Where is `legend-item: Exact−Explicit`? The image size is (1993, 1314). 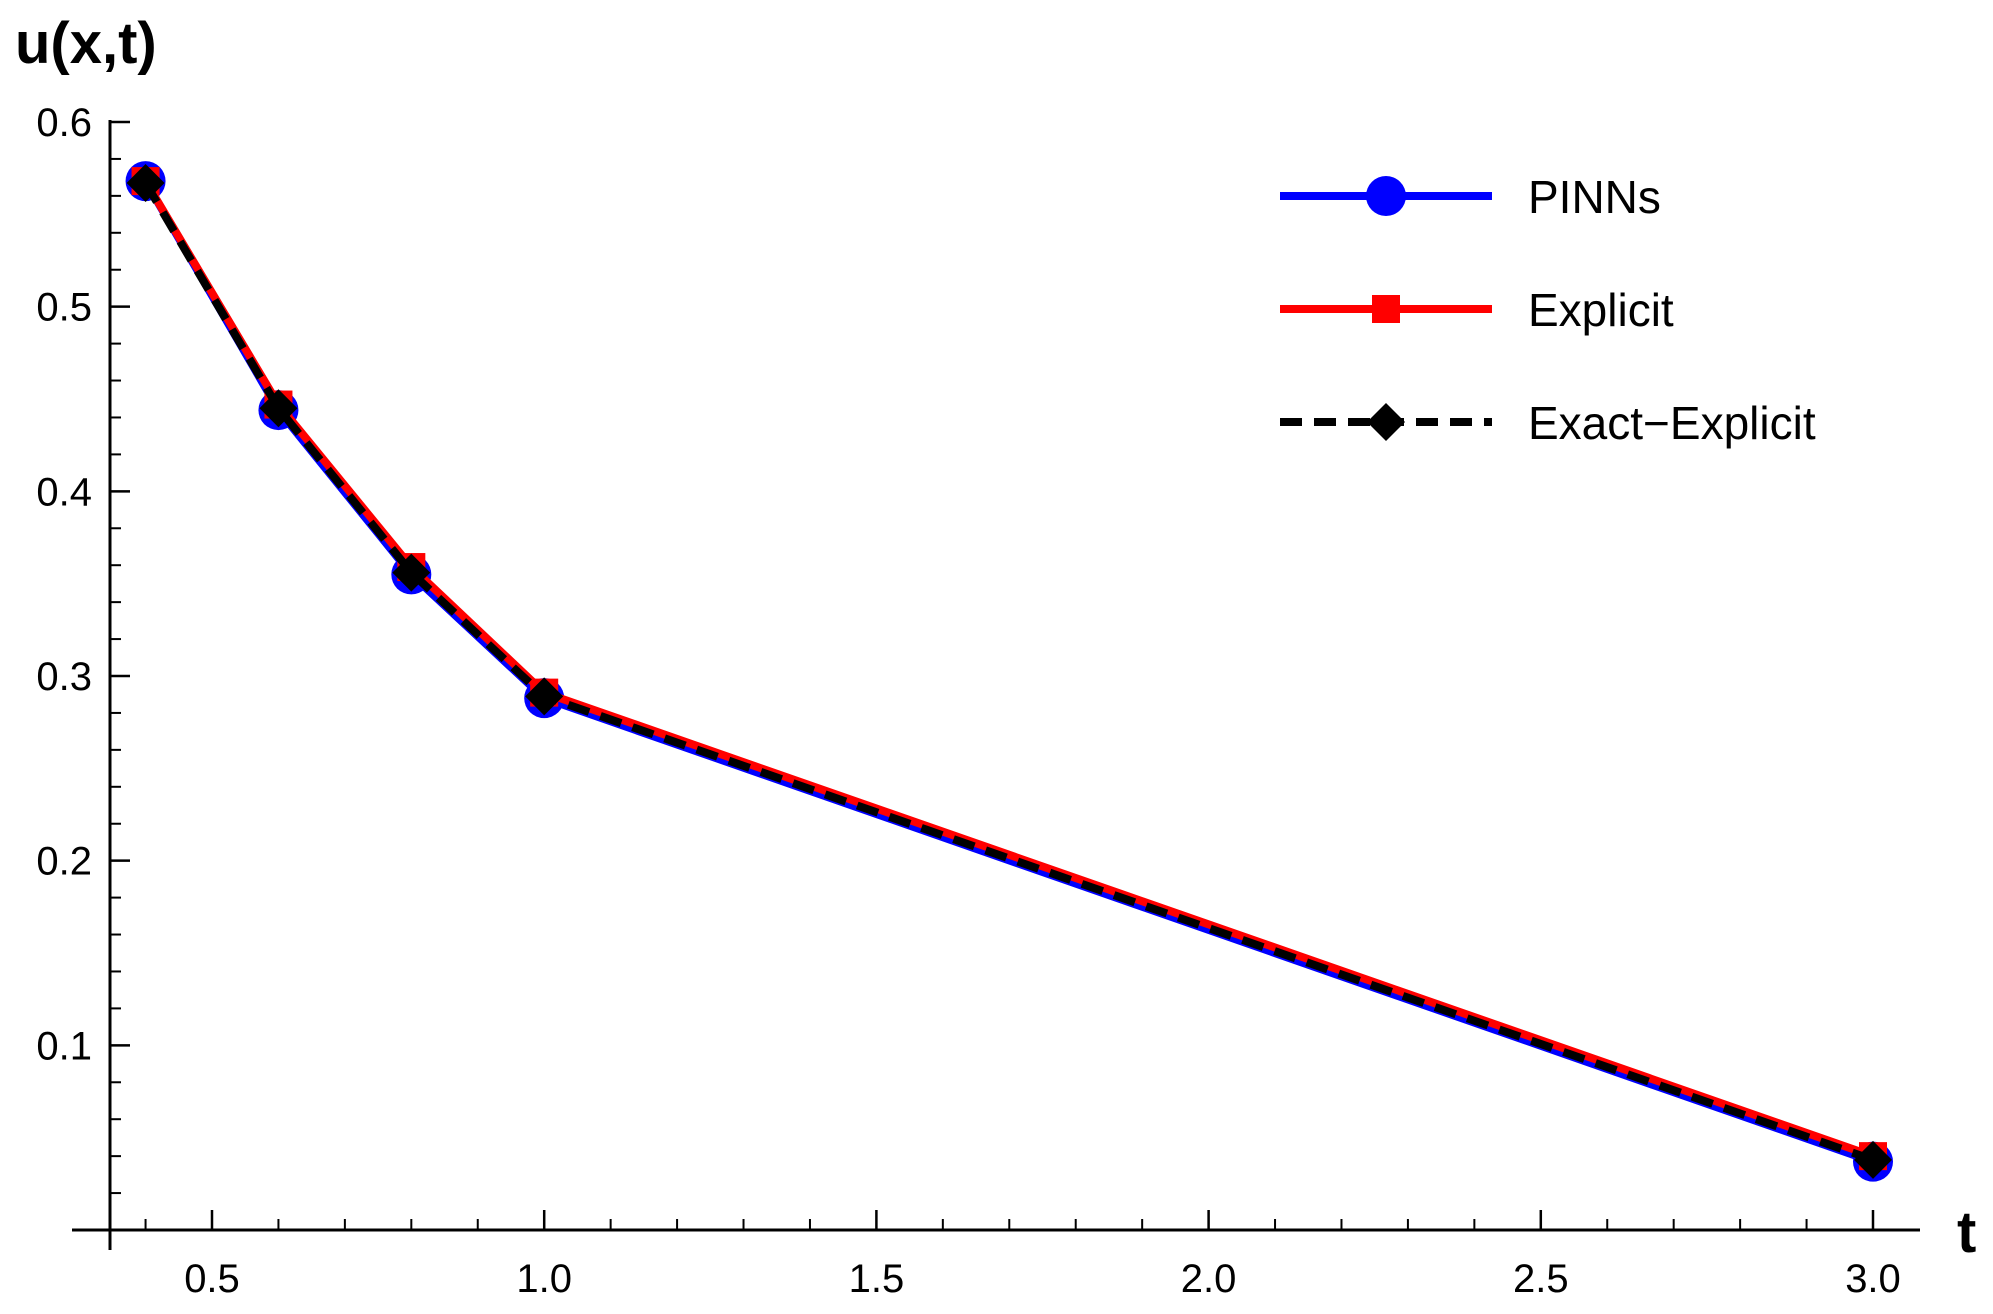 legend-item: Exact−Explicit is located at coordinates (1548, 423).